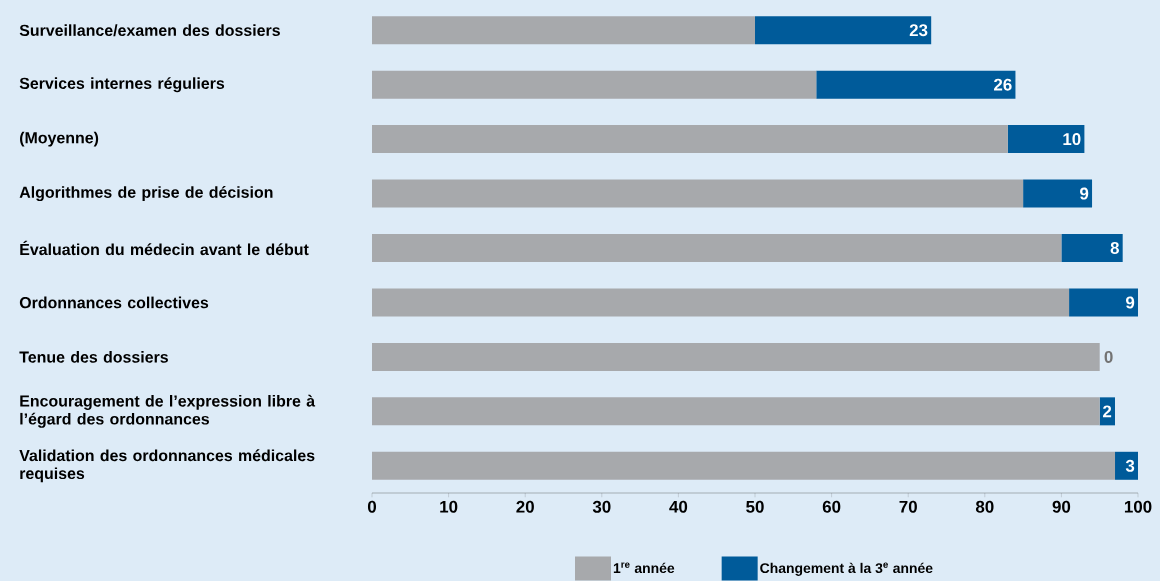  What do you see at coordinates (146, 194) in the screenshot?
I see `y-tick-label: Algorithmes de prise de décision` at bounding box center [146, 194].